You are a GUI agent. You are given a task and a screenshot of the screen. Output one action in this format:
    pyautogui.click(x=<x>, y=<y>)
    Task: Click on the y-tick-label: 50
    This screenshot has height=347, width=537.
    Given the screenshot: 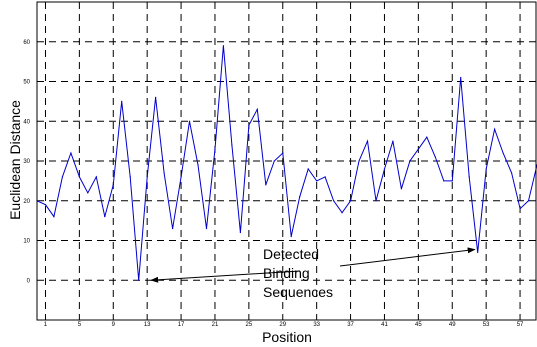 What is the action you would take?
    pyautogui.click(x=26, y=83)
    